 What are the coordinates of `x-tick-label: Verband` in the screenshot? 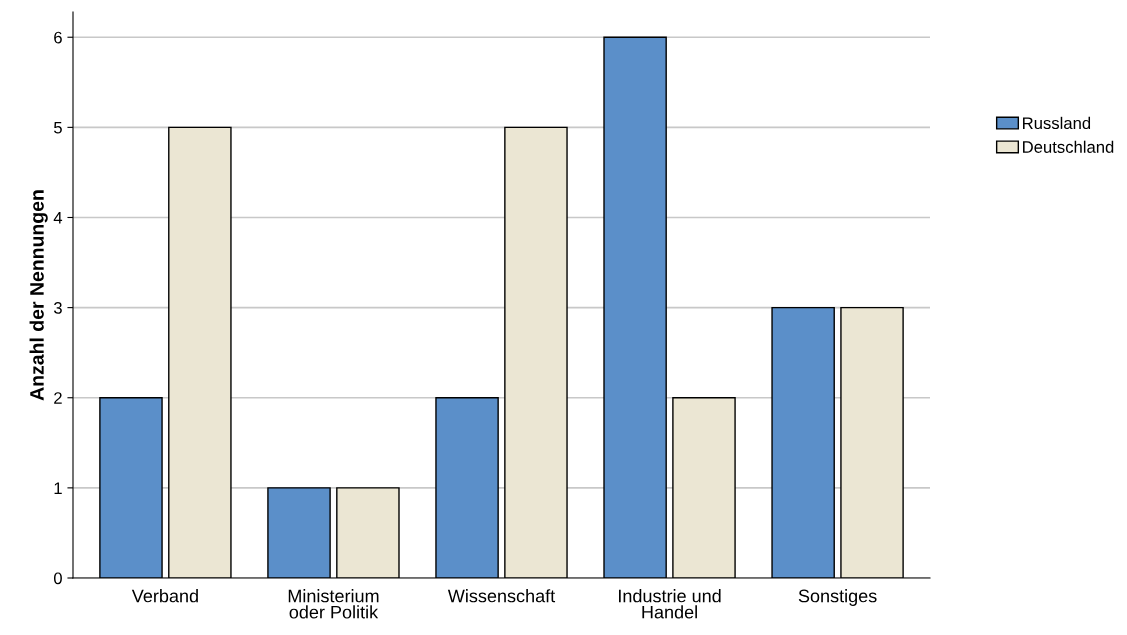 It's located at (164, 596).